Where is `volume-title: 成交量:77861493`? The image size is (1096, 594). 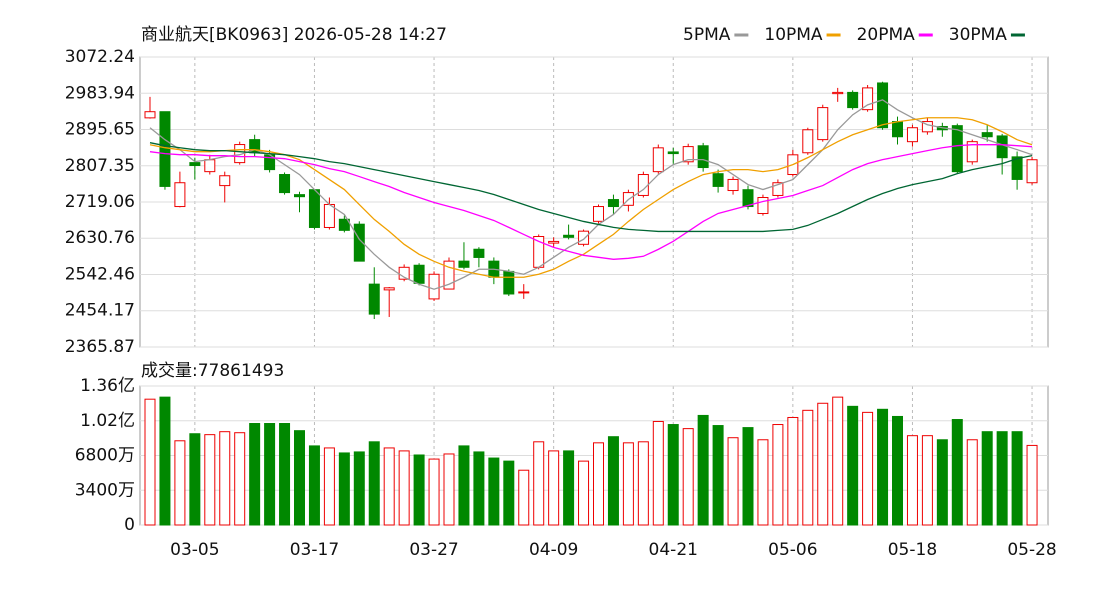 volume-title: 成交量:77861493 is located at coordinates (212, 371).